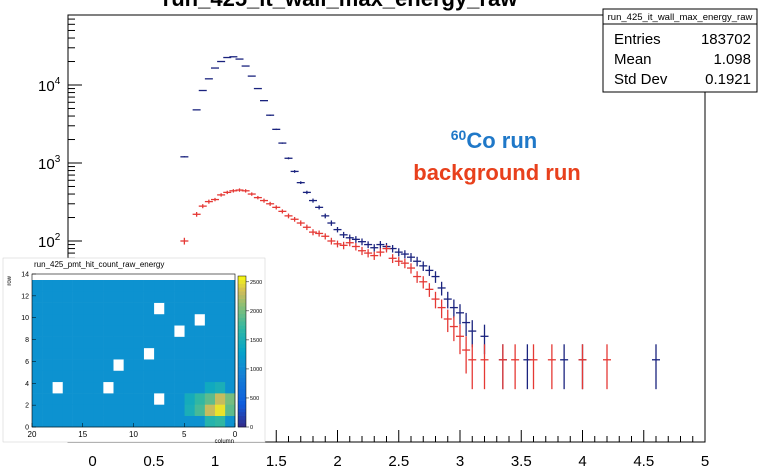 This screenshot has height=469, width=761. Describe the element at coordinates (25, 318) in the screenshot. I see `inset-y-tick-label: 10` at that location.